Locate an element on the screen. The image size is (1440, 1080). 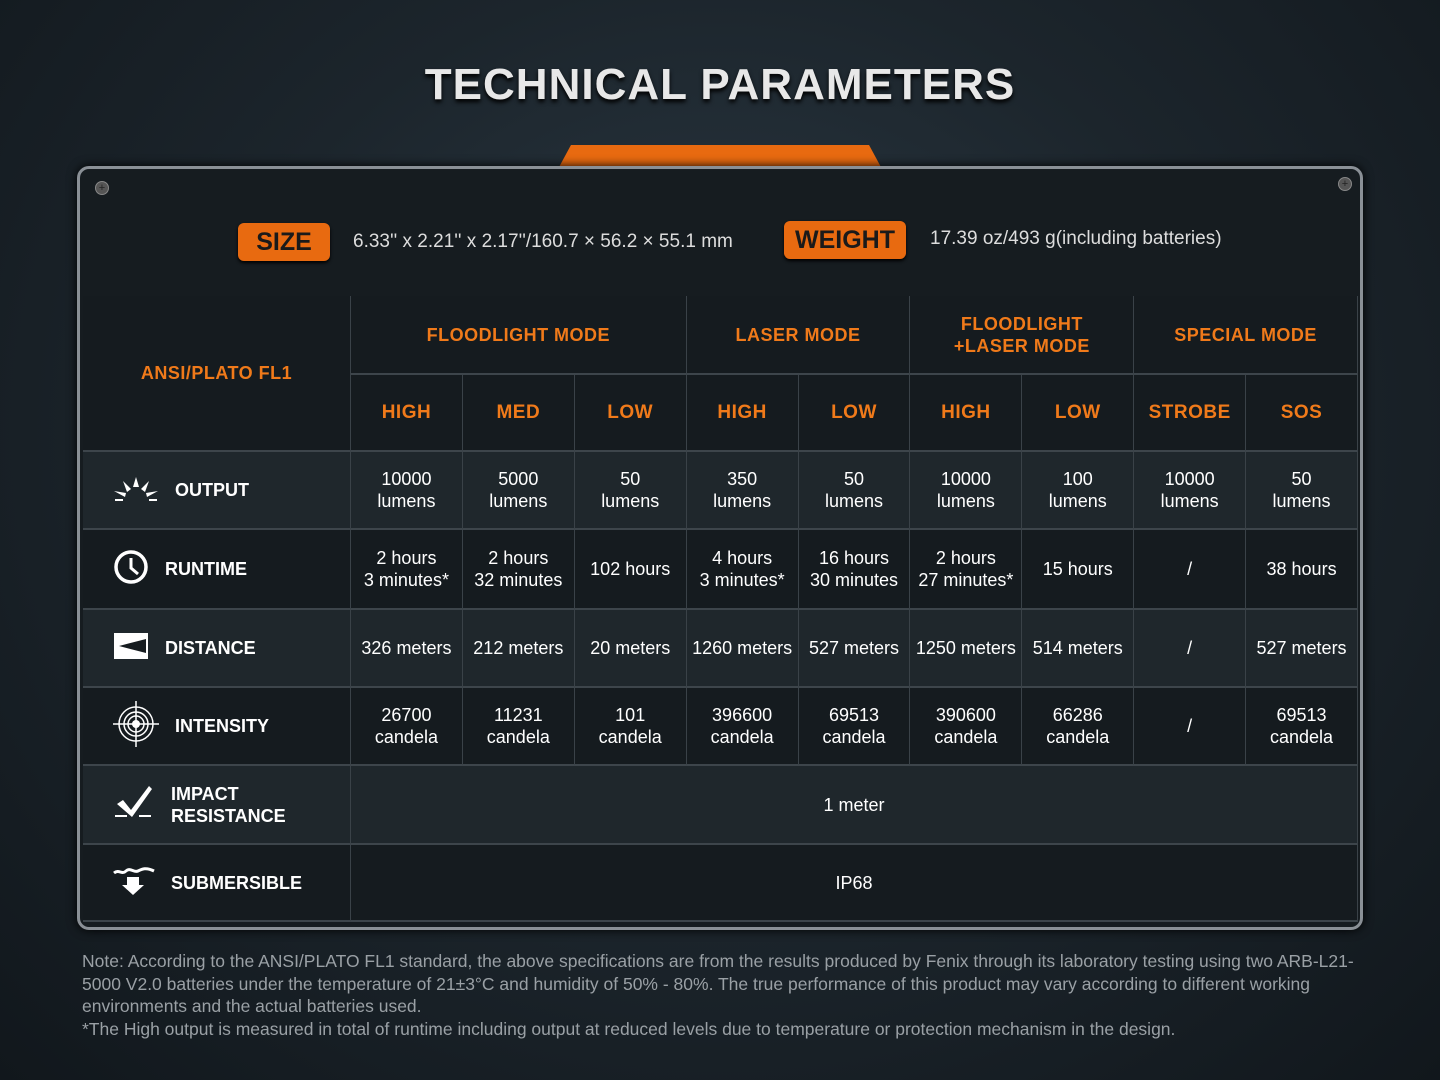
table-cell-text: 2 hours 3 minutes* is located at coordinates (406, 569).